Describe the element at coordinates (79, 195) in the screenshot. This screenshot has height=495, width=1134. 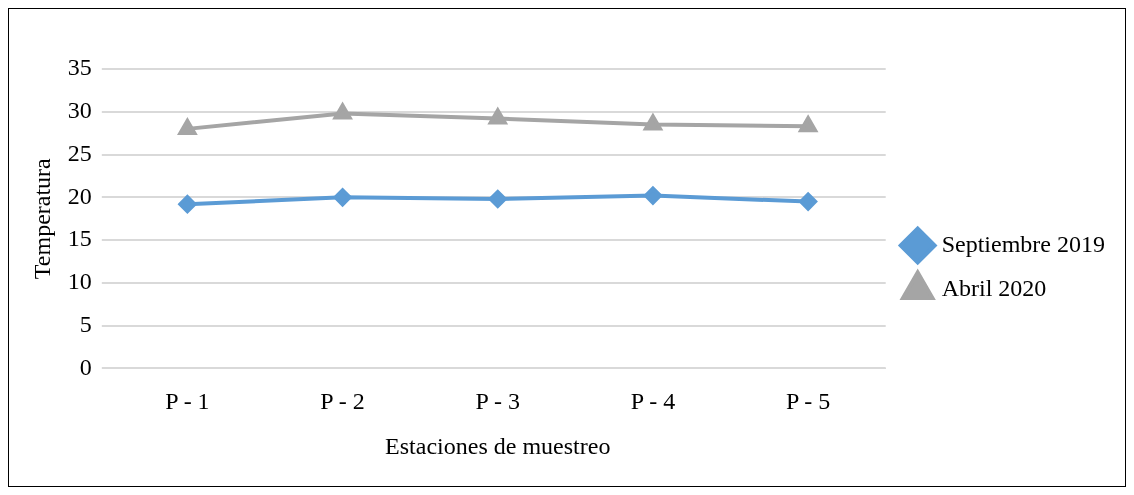
I see `y-tick-label: 20` at that location.